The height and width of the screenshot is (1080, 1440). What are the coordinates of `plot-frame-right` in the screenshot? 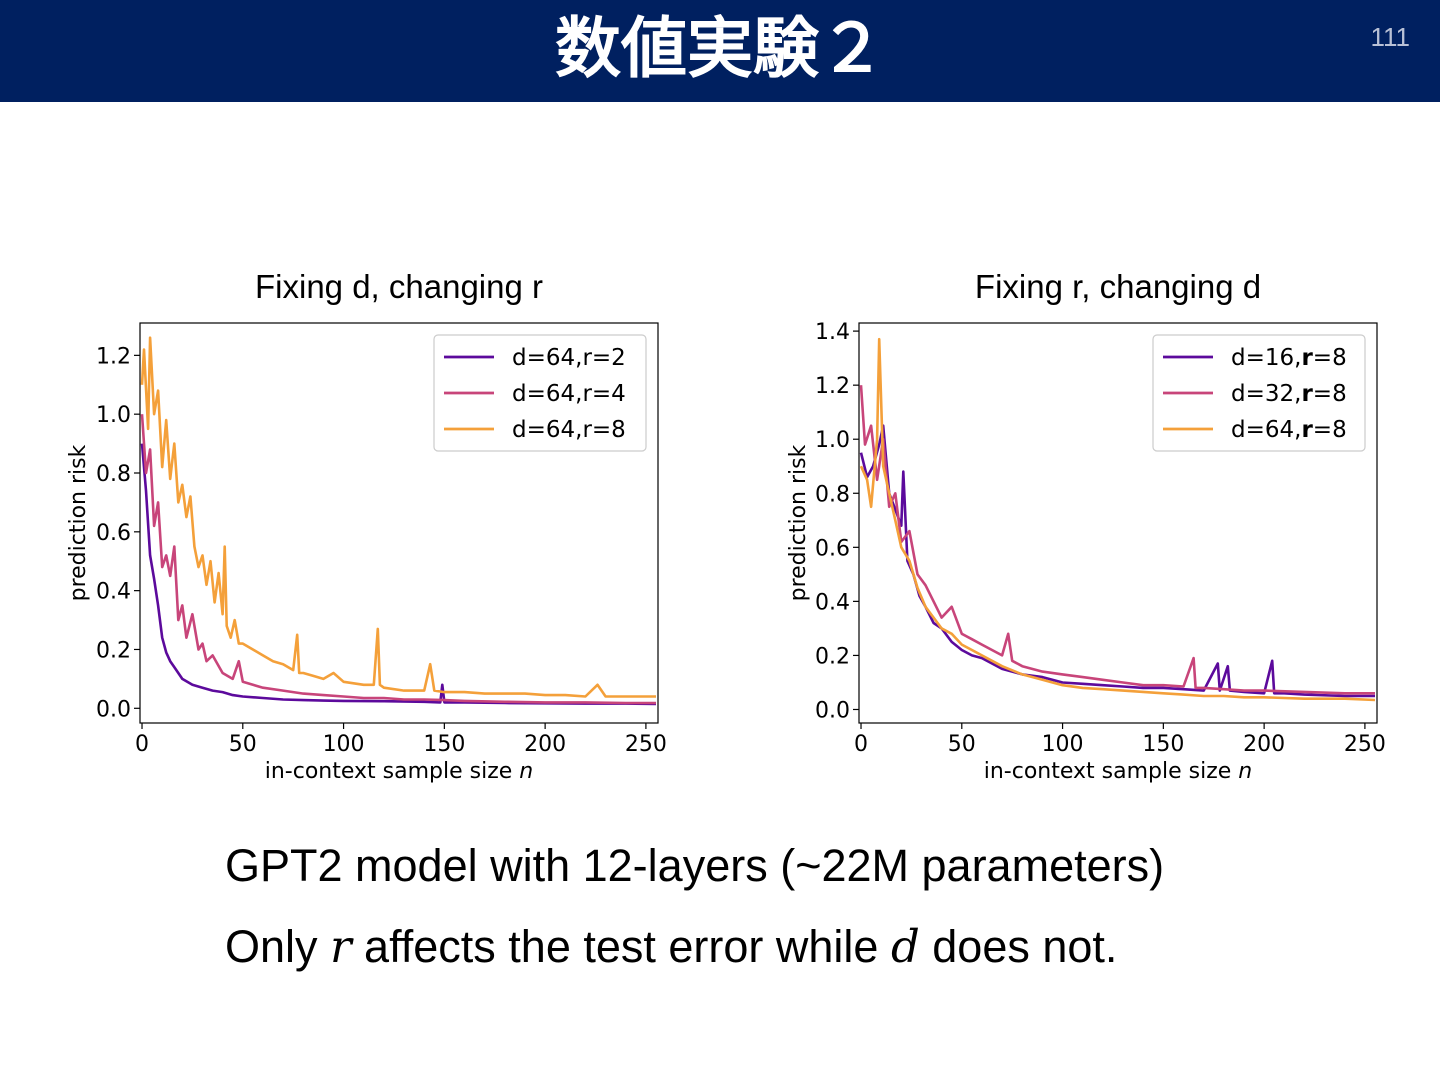 It's located at (1118, 523).